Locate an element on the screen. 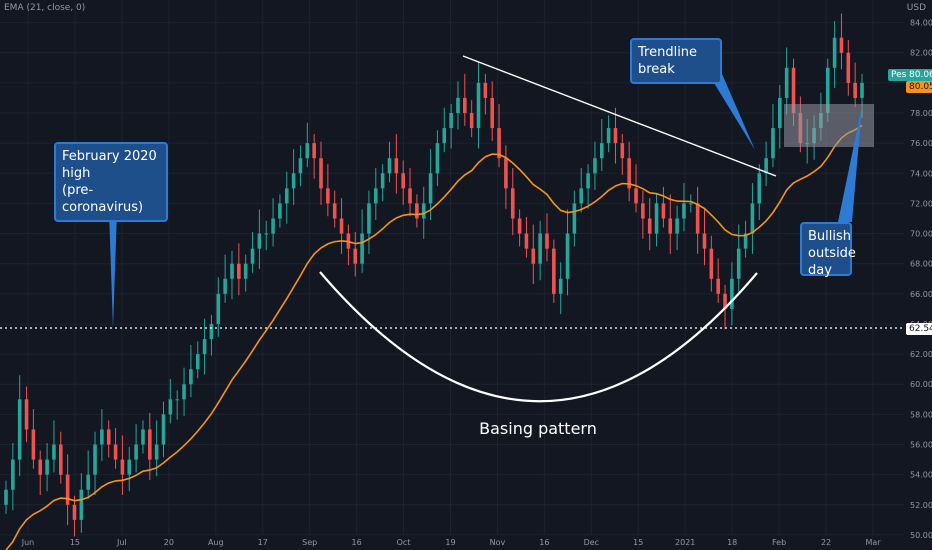  currency-label: USD is located at coordinates (916, 8).